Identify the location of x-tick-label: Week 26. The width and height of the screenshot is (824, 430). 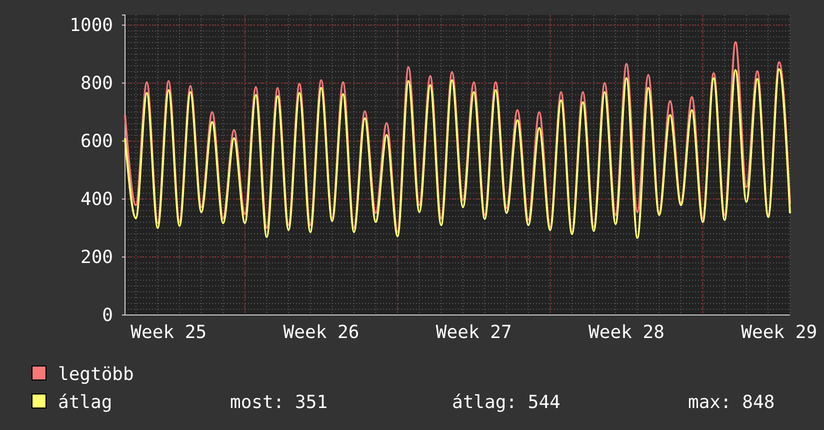
(321, 332).